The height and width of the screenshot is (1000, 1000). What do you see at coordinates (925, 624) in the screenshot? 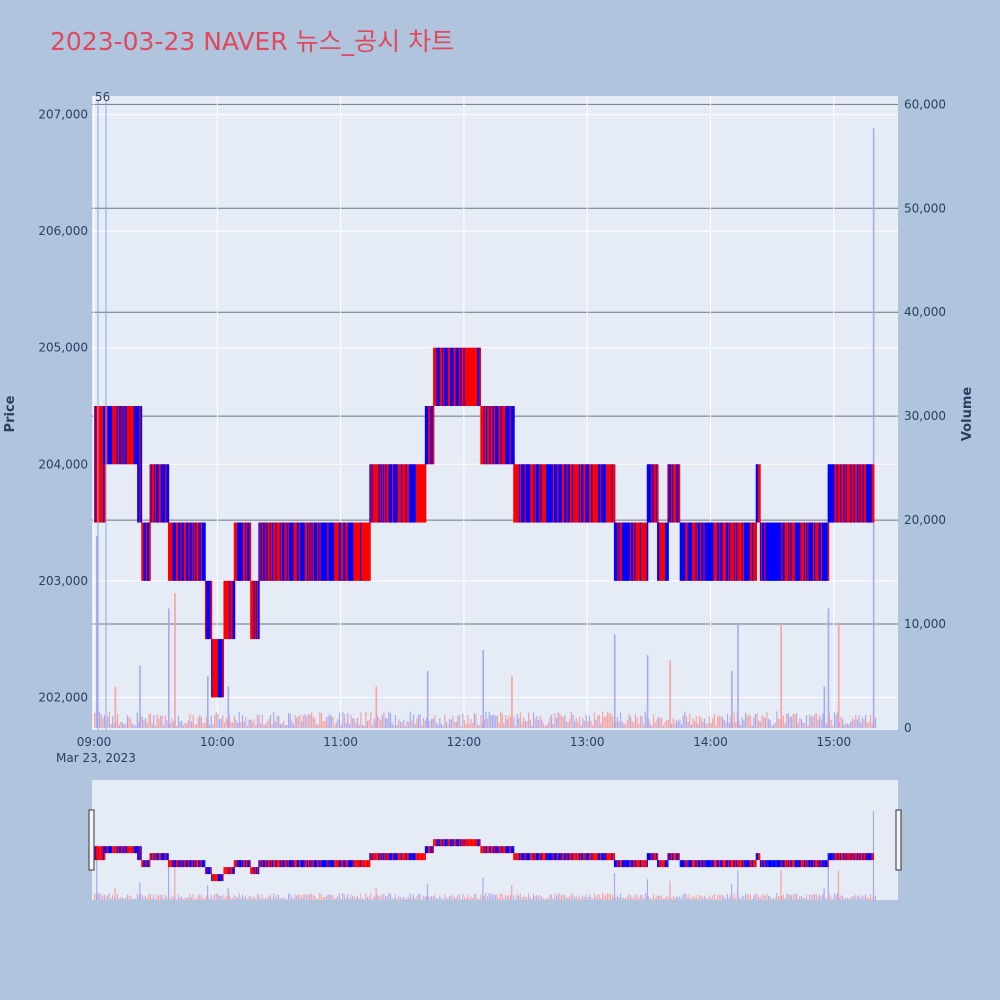
I see `y2-tick-label: 10,000` at bounding box center [925, 624].